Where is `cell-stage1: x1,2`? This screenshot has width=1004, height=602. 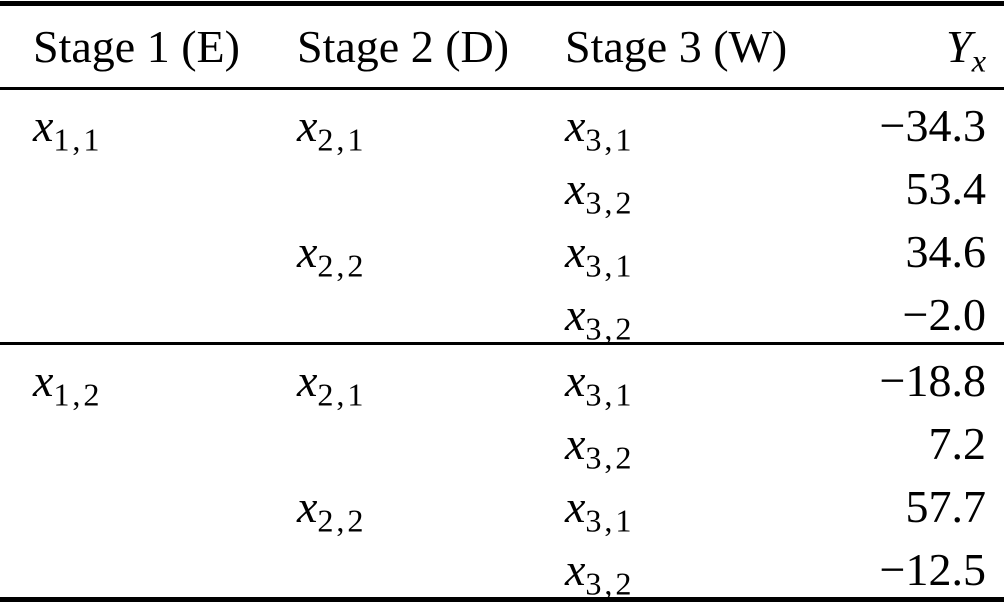
cell-stage1: x1,2 is located at coordinates (148, 382).